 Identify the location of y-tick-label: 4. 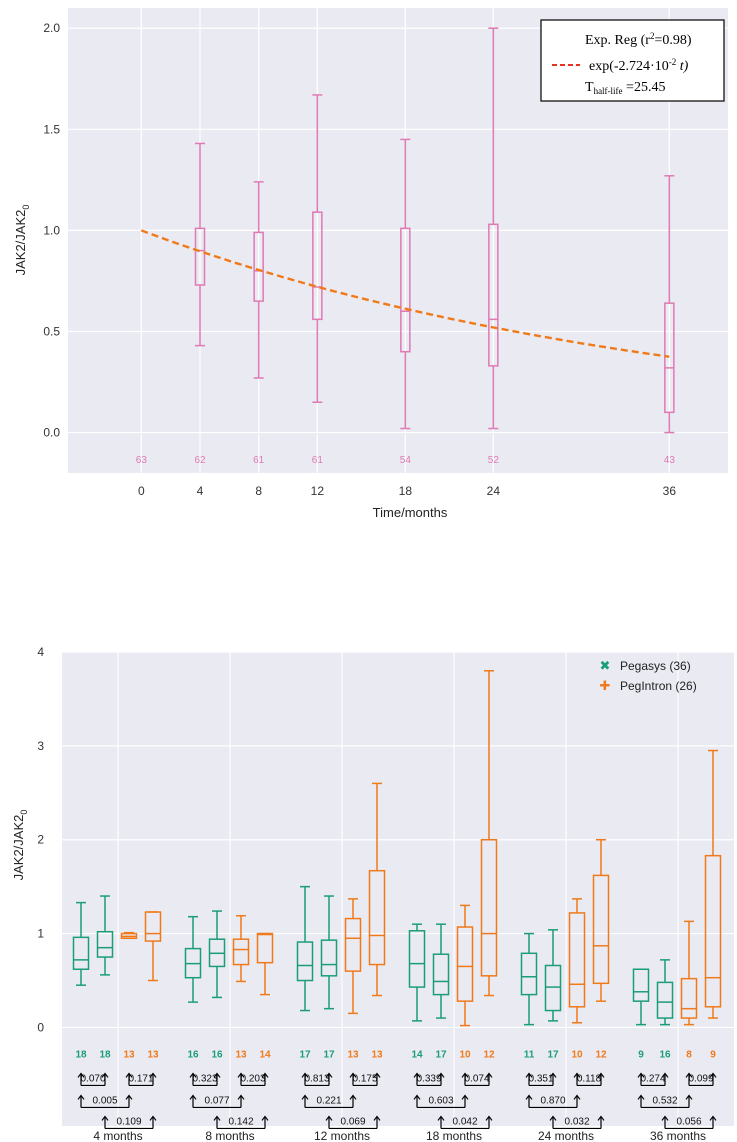
(40, 652).